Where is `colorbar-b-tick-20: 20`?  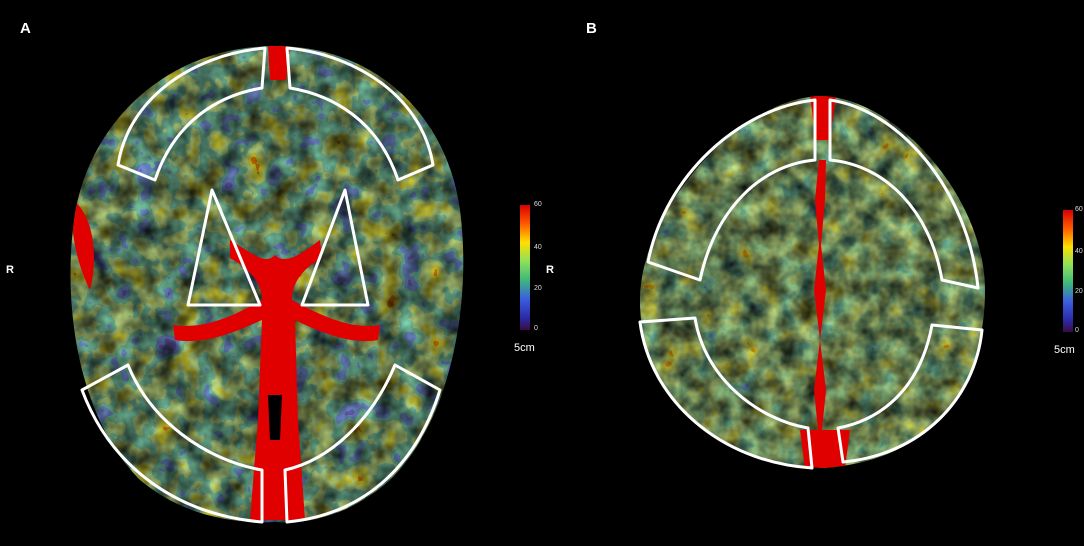 colorbar-b-tick-20: 20 is located at coordinates (1079, 291).